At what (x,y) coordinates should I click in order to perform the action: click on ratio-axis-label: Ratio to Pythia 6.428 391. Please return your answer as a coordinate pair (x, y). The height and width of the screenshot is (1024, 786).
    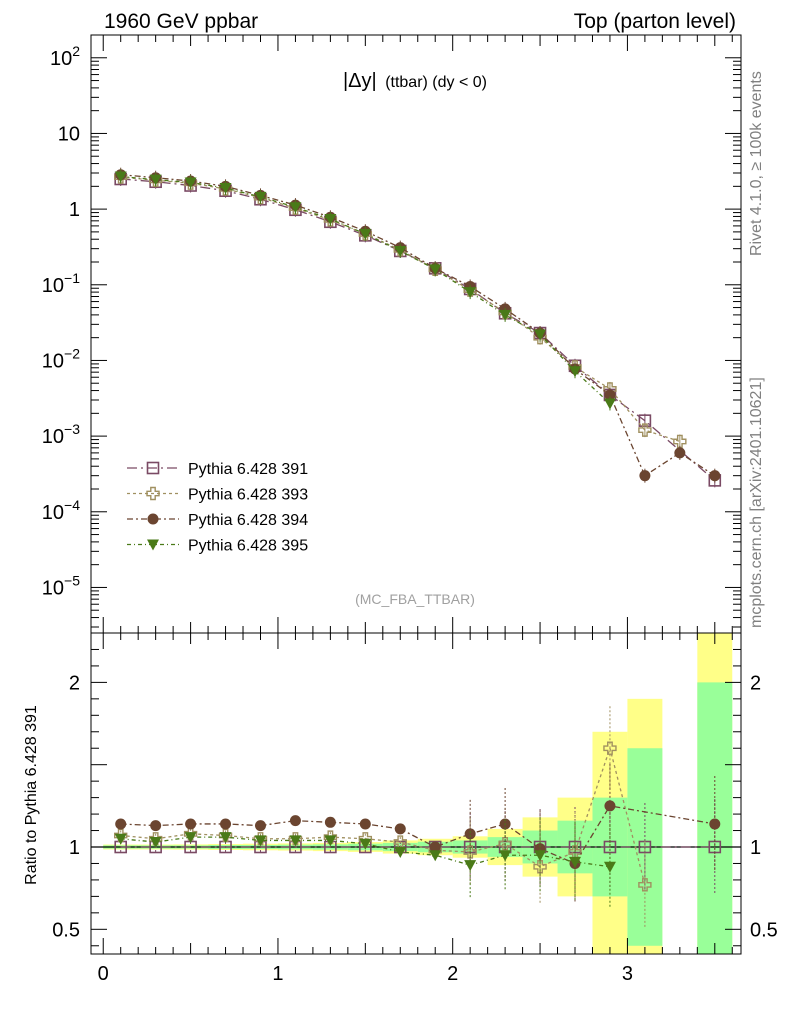
    Looking at the image, I should click on (31, 795).